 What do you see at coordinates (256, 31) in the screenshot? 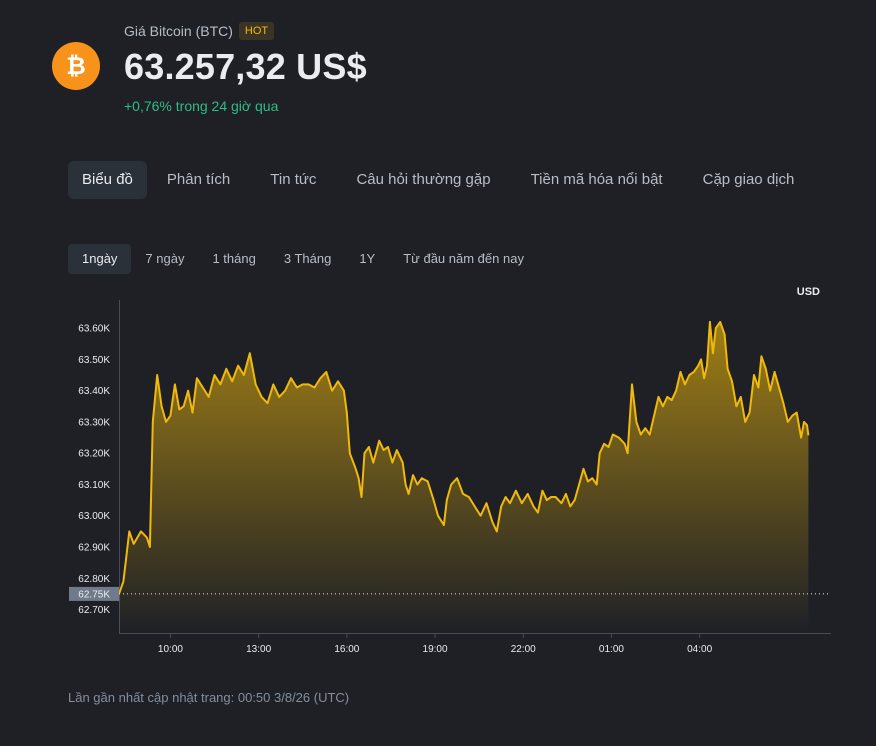
I see `hot-badge: HOT` at bounding box center [256, 31].